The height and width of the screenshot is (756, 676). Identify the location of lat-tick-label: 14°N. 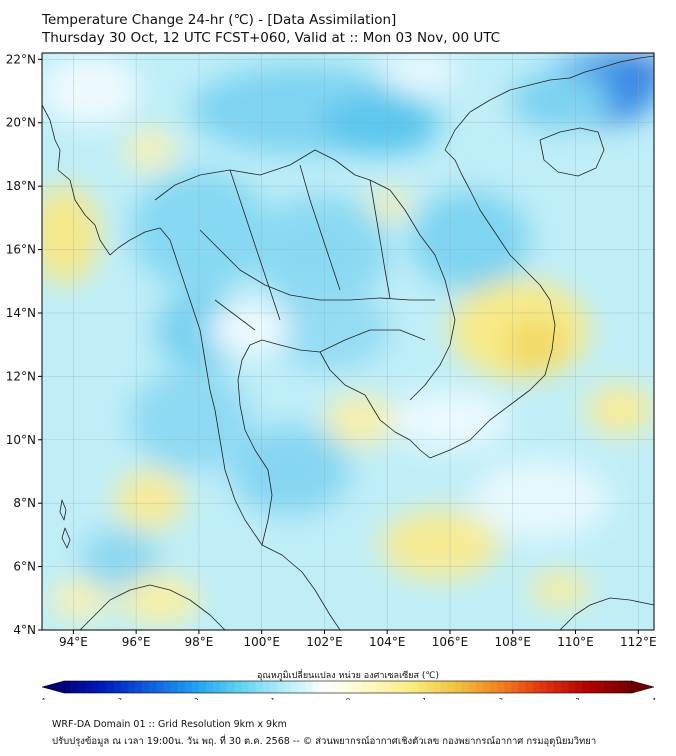
(21, 313).